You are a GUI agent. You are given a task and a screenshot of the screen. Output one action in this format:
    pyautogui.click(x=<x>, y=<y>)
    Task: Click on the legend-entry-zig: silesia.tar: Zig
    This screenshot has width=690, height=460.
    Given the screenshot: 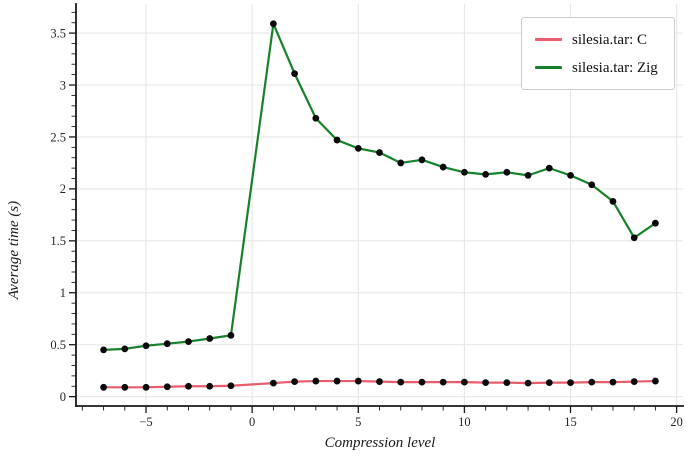 What is the action you would take?
    pyautogui.click(x=599, y=68)
    